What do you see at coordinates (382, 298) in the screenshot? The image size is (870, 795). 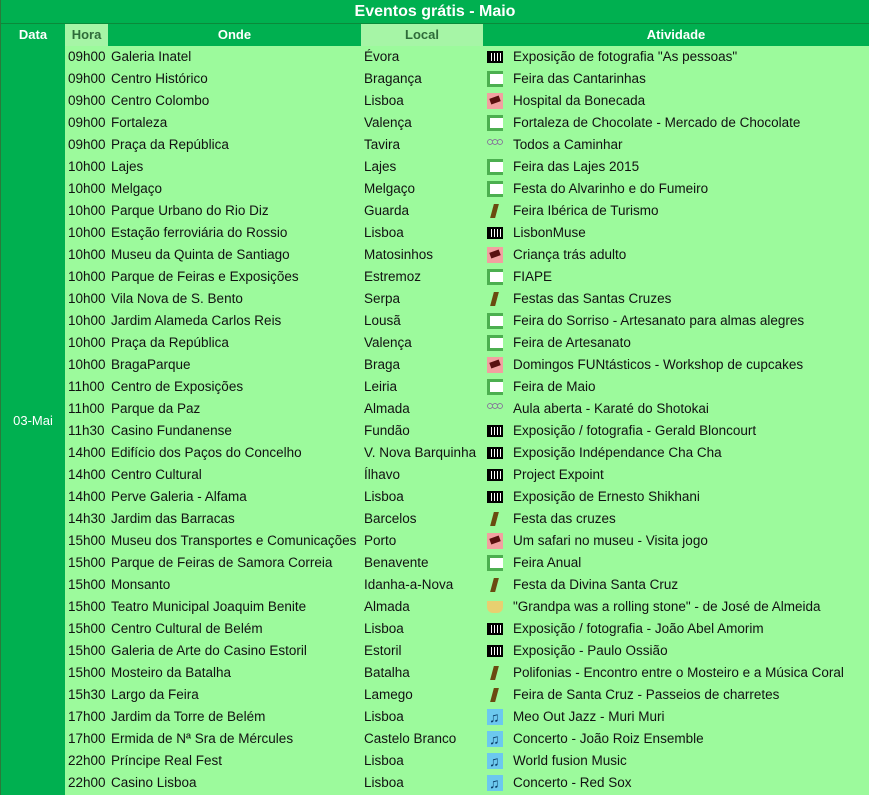 I see `local-cell: Serpa` at bounding box center [382, 298].